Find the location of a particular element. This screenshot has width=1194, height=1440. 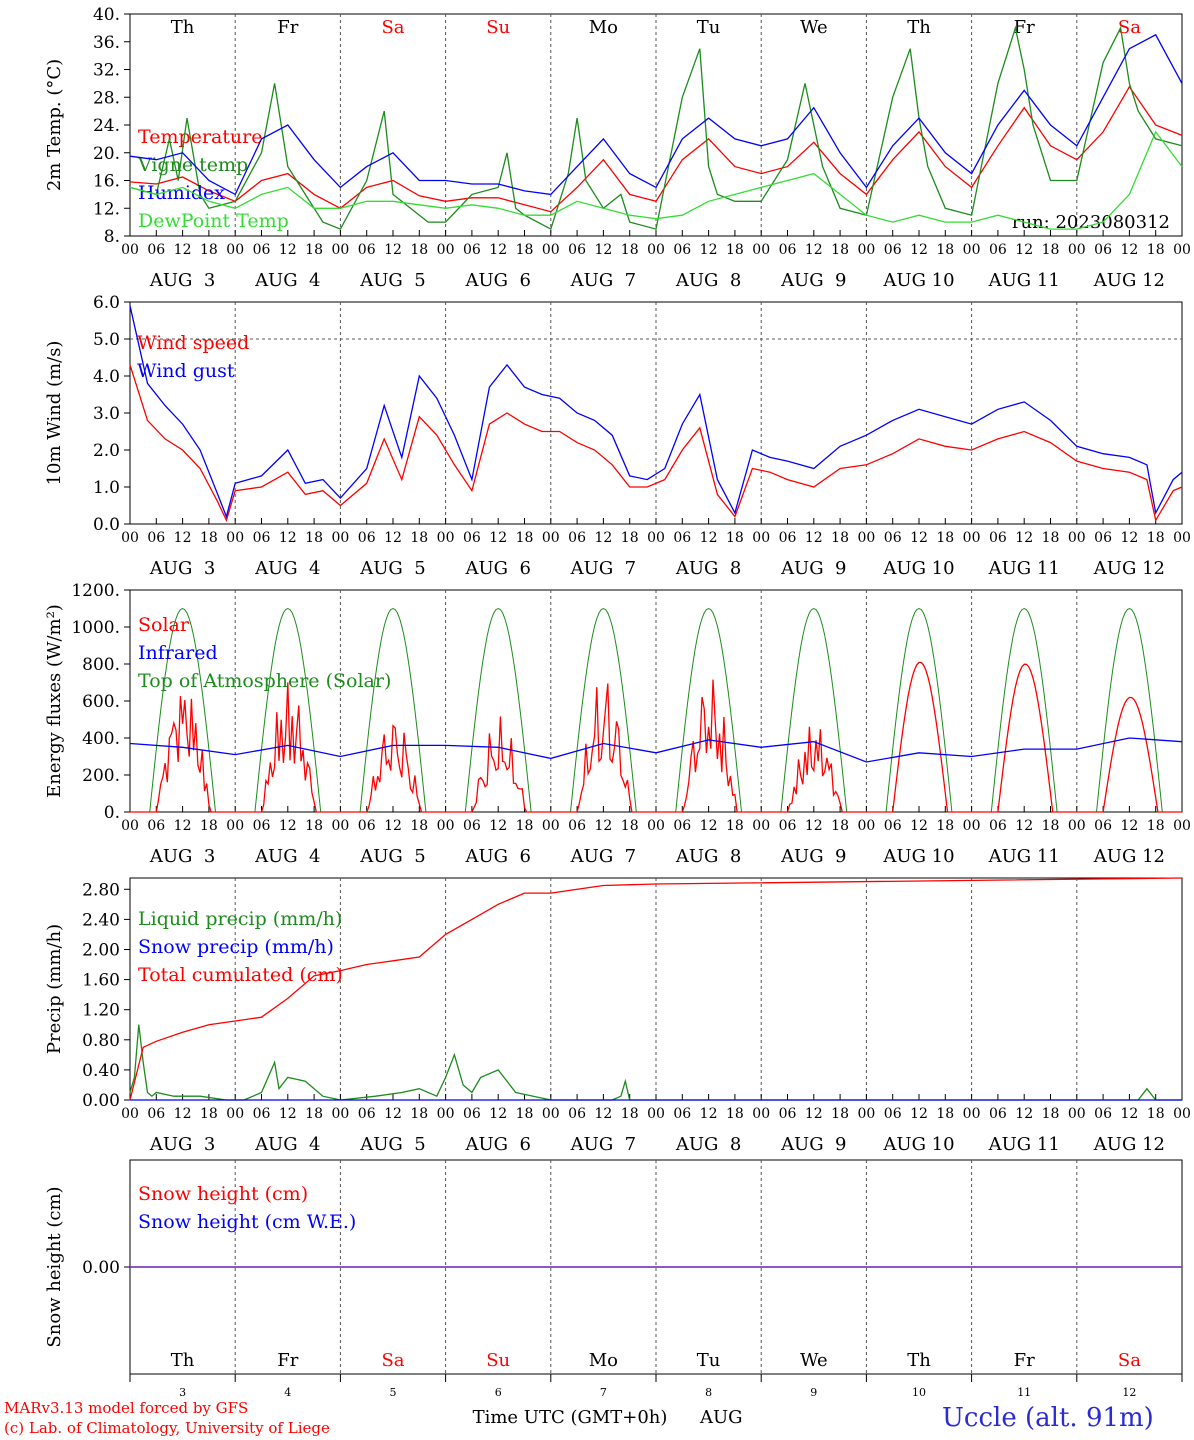

y-tick-label: 200. is located at coordinates (101, 776).